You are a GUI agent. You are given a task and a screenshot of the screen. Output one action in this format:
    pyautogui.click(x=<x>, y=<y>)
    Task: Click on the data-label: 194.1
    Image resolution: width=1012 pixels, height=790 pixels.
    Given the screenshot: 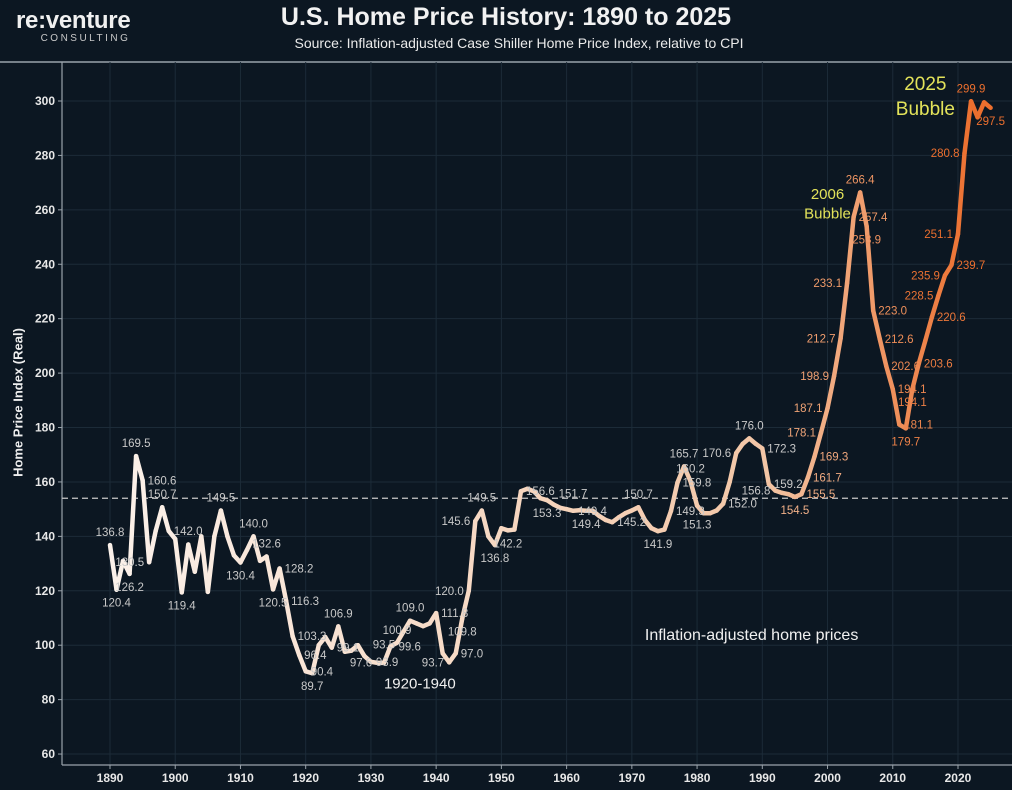 What is the action you would take?
    pyautogui.click(x=912, y=403)
    